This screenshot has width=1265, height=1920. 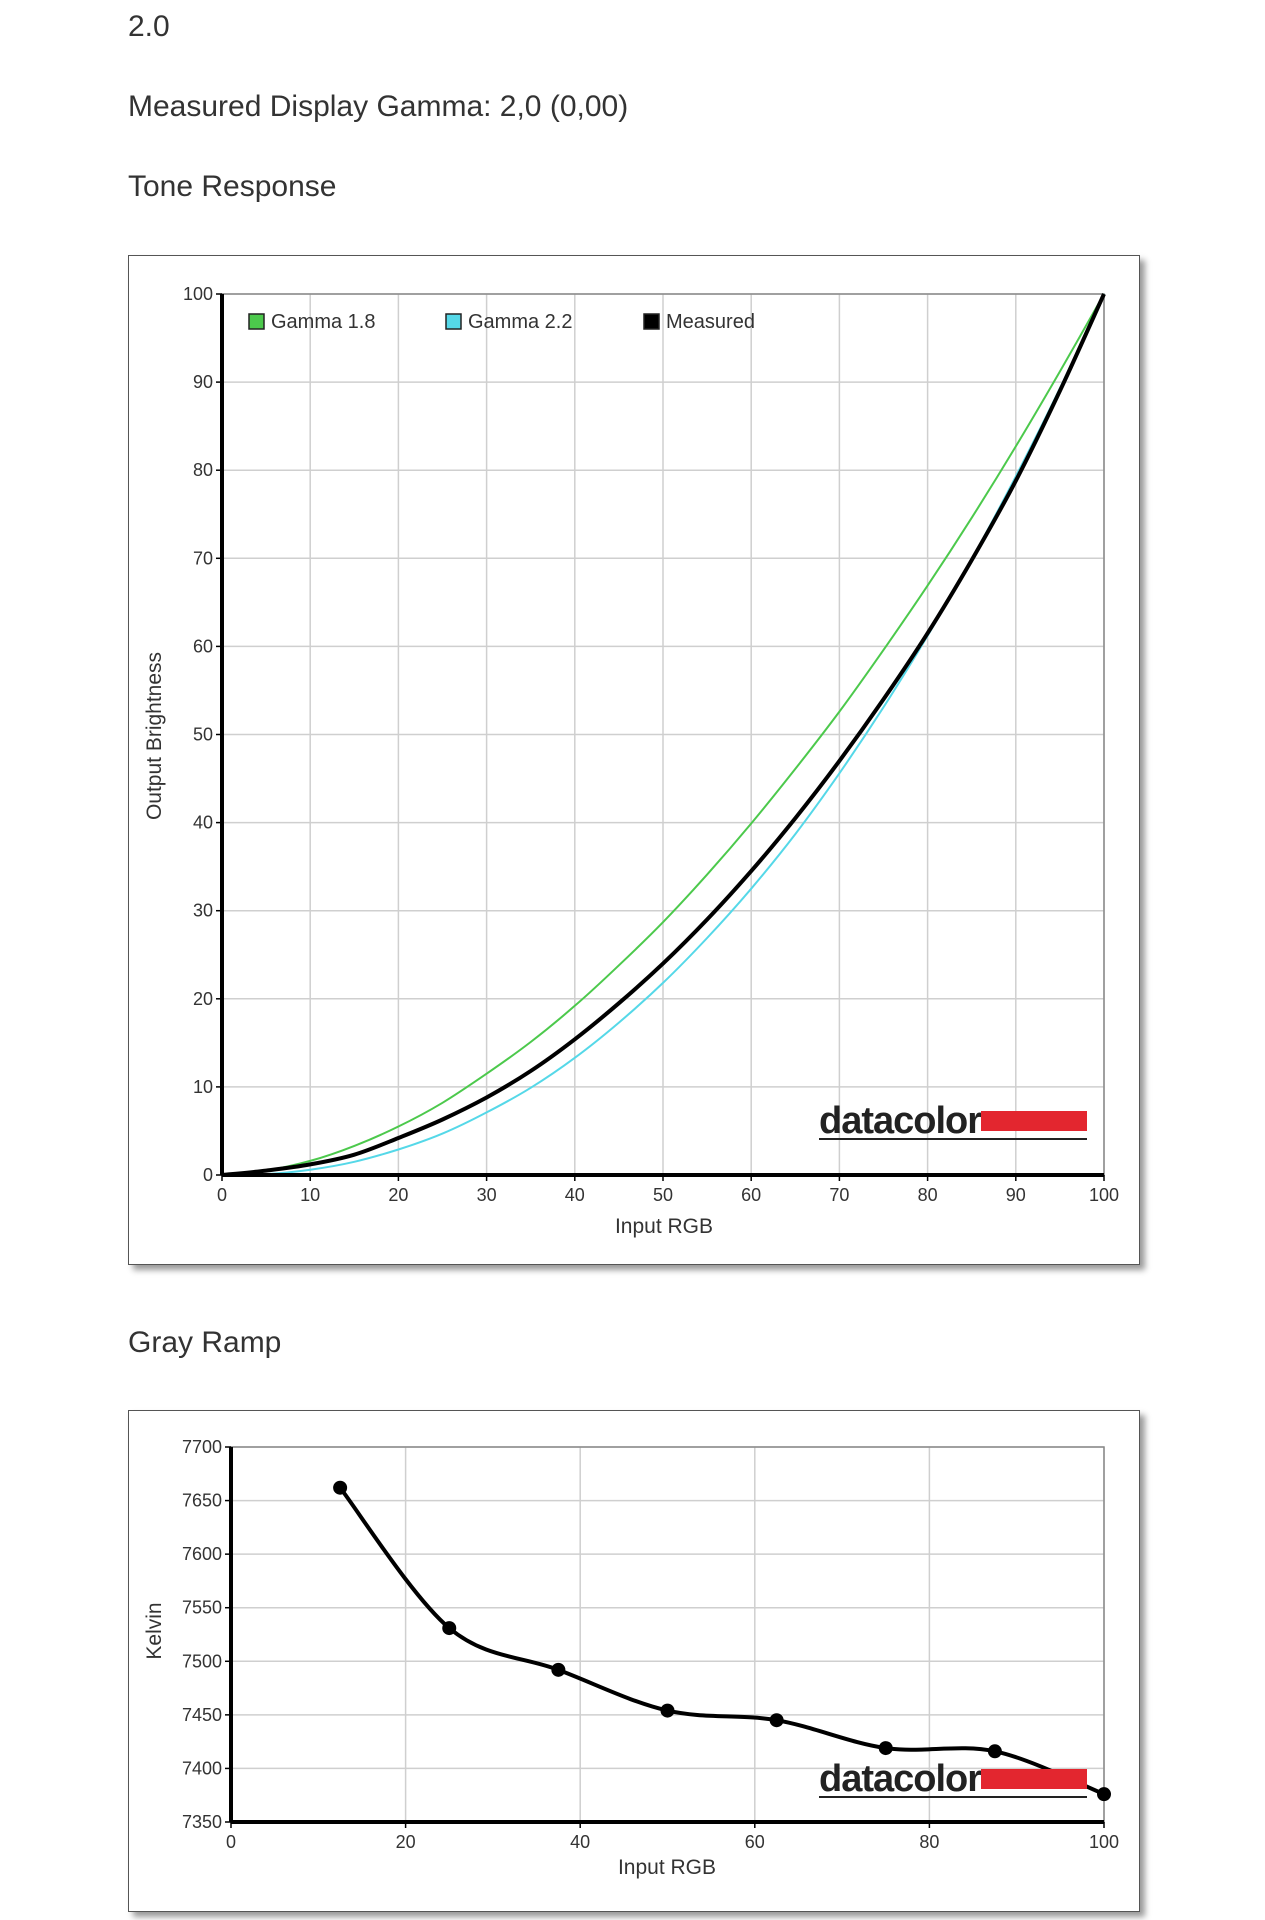 I want to click on tone-x-tick-label: 70, so click(x=839, y=1195).